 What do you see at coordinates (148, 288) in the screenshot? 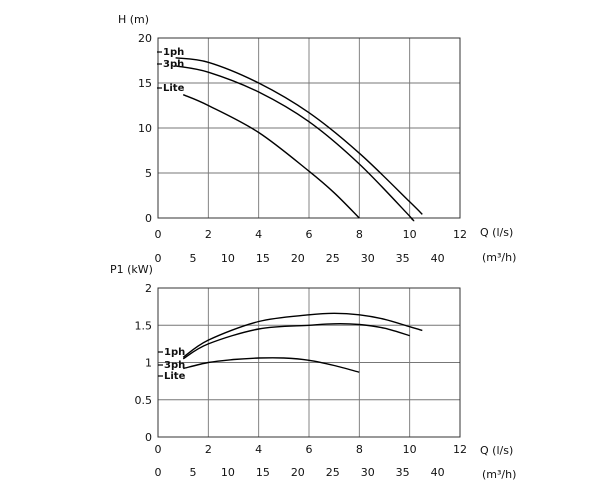
I see `power-y-tick-label: 2` at bounding box center [148, 288].